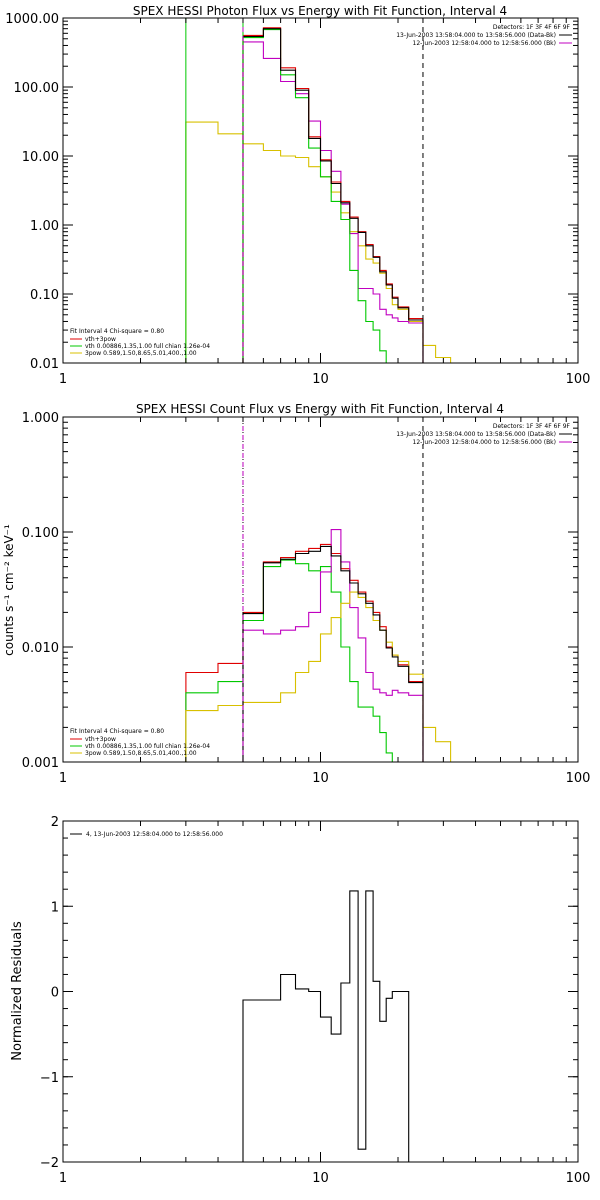 Image resolution: width=600 pixels, height=1200 pixels. I want to click on photon-flux-energy-markers, so click(304, 190).